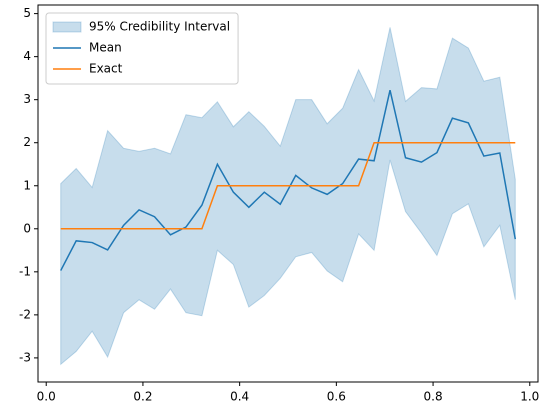 The height and width of the screenshot is (415, 550). Describe the element at coordinates (159, 27) in the screenshot. I see `legend-label: 95% Credibility Interval` at that location.